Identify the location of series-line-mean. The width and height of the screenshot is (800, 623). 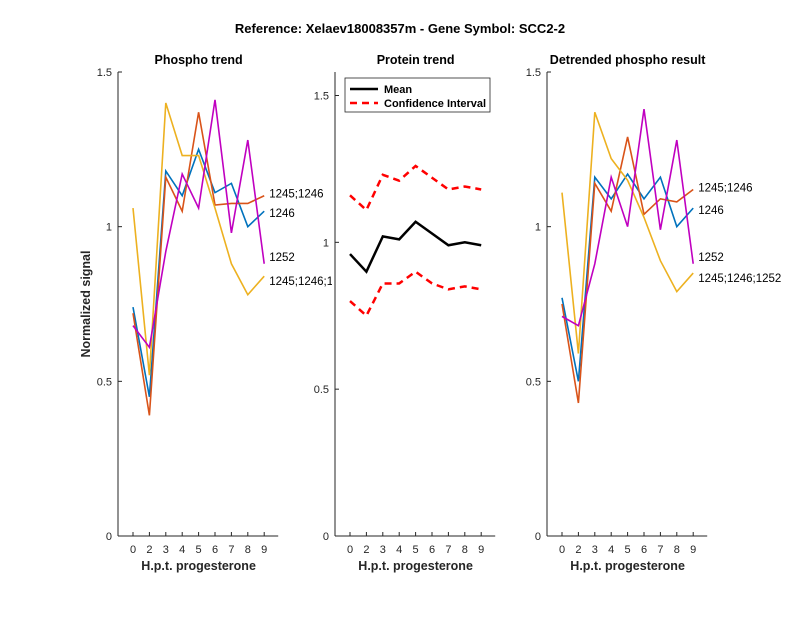
(415, 247).